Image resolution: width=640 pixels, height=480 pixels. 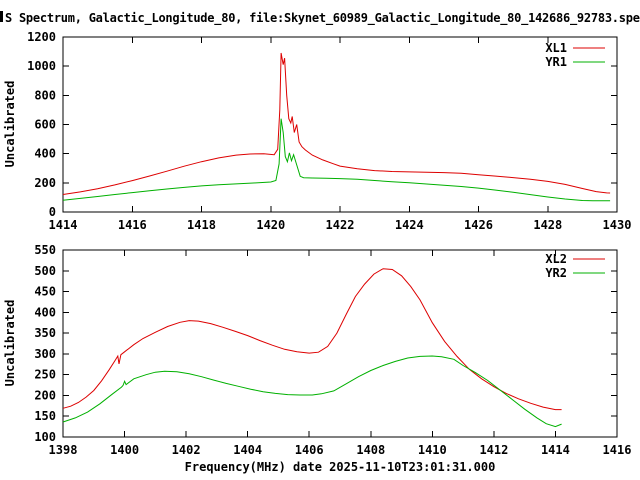 I want to click on y-tick-label: 1000, so click(x=41, y=66).